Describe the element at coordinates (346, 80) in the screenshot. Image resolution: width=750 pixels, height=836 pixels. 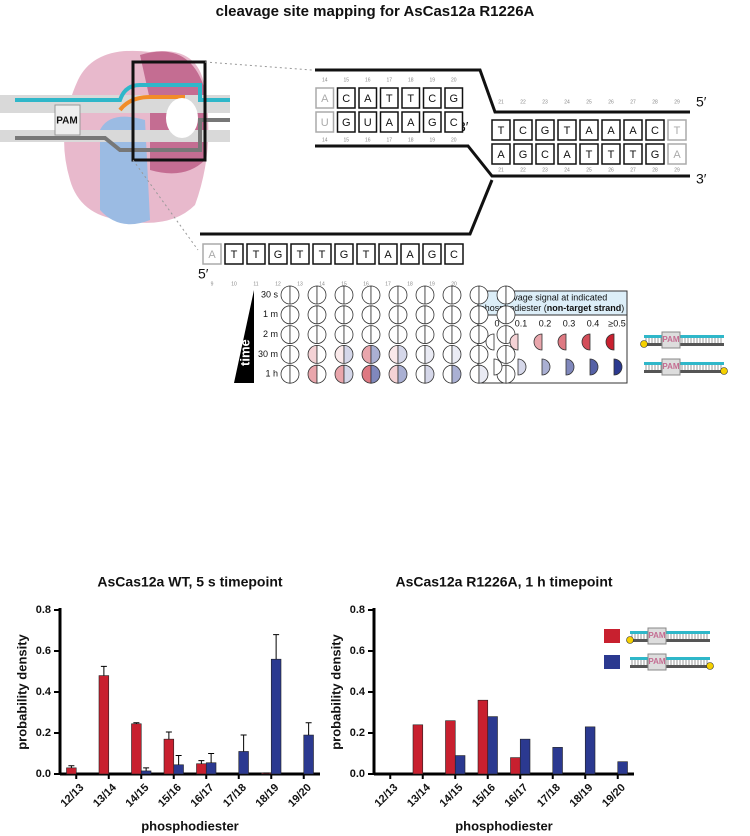
I see `position-number: 15` at that location.